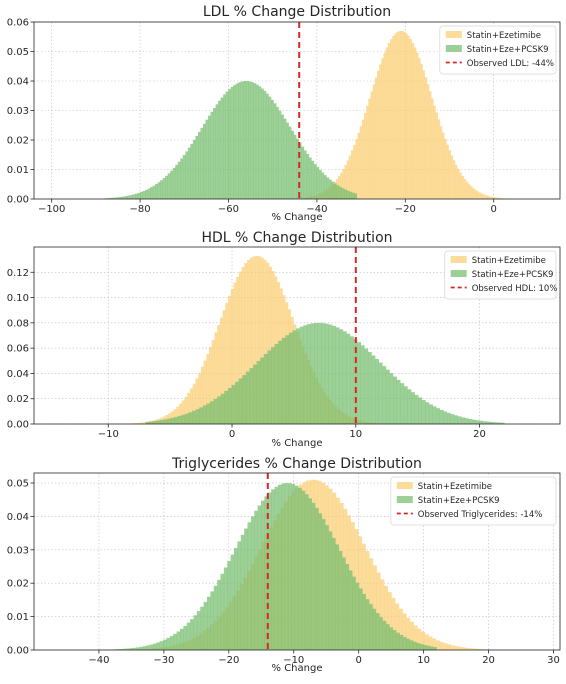 The height and width of the screenshot is (684, 566). What do you see at coordinates (510, 64) in the screenshot?
I see `legend-label: Observed LDL: -44%` at bounding box center [510, 64].